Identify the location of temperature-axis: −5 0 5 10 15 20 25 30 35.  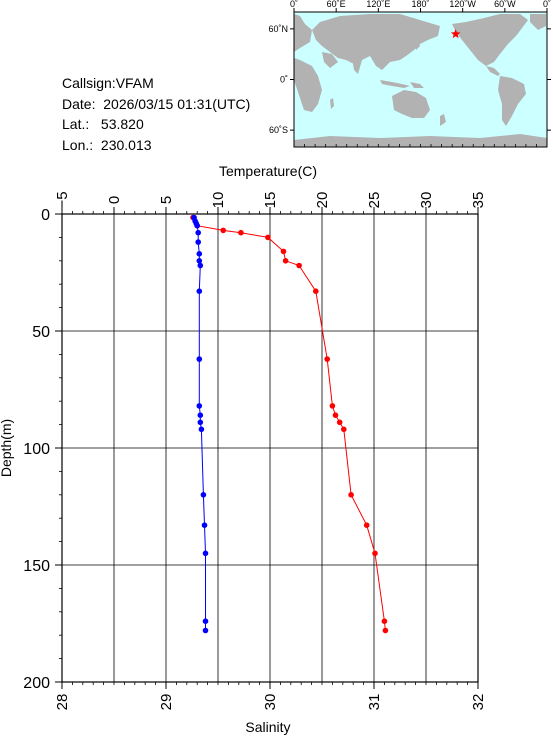
(270, 202).